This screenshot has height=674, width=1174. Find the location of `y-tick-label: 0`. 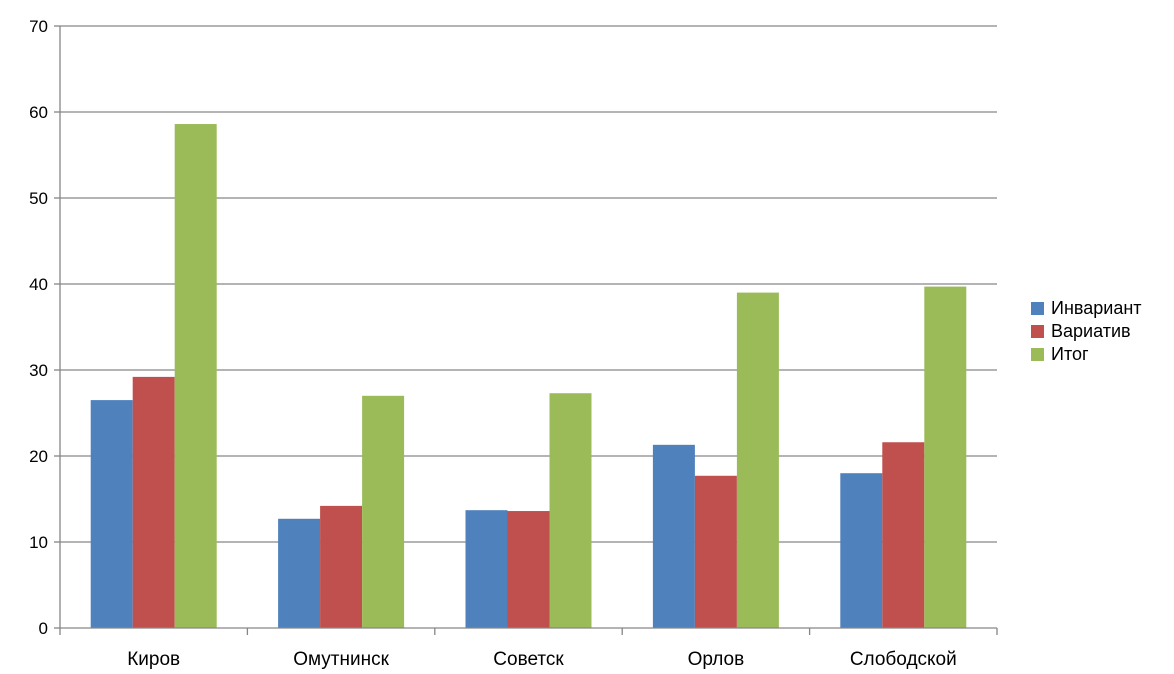

y-tick-label: 0 is located at coordinates (43, 628).